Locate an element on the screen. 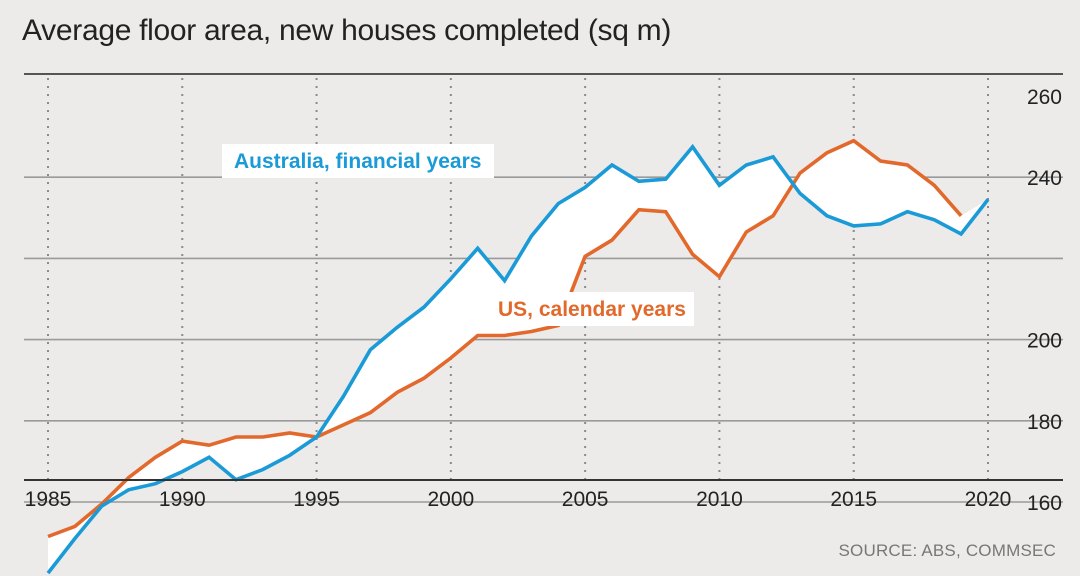 The width and height of the screenshot is (1080, 576). x-tick-label: 1990 is located at coordinates (182, 499).